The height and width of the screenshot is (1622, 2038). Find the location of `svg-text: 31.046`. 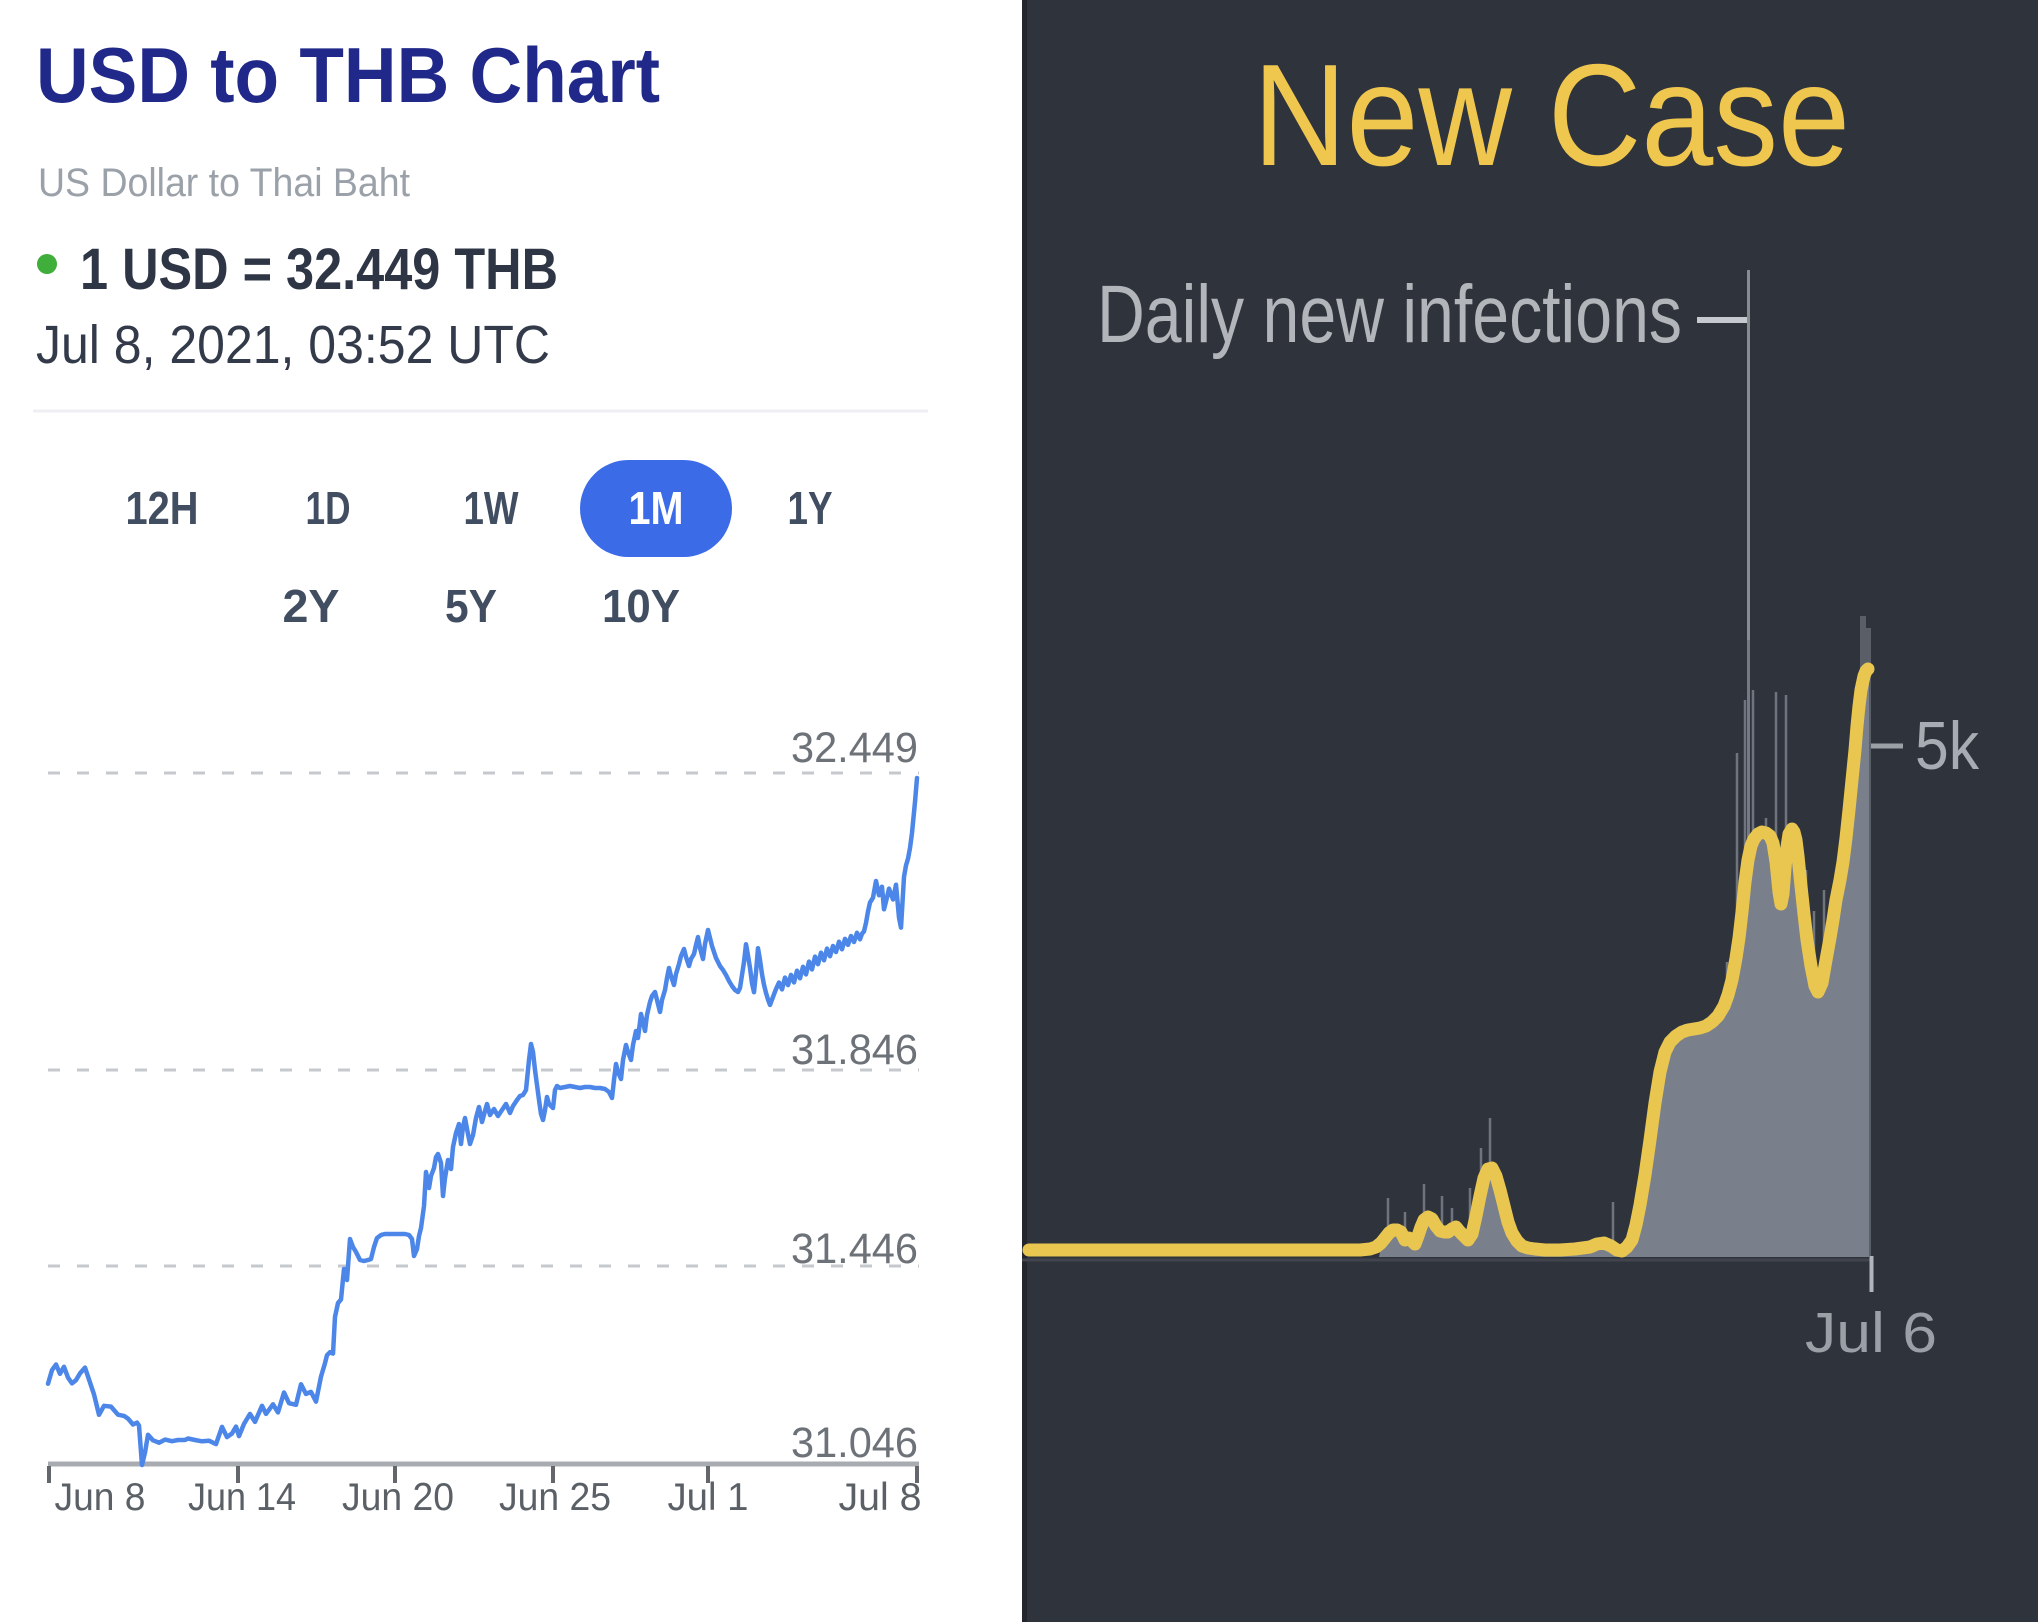

svg-text: 31.046 is located at coordinates (854, 1443).